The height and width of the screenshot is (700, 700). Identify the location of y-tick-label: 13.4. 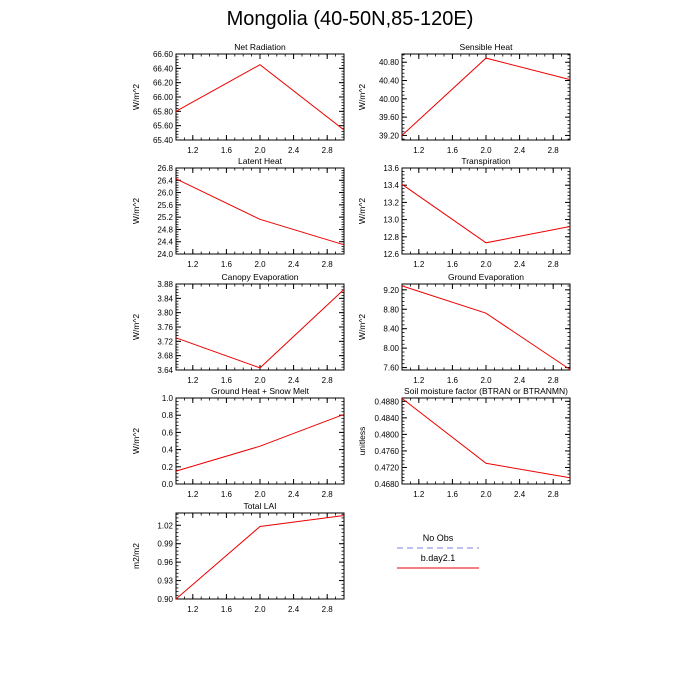
(391, 185).